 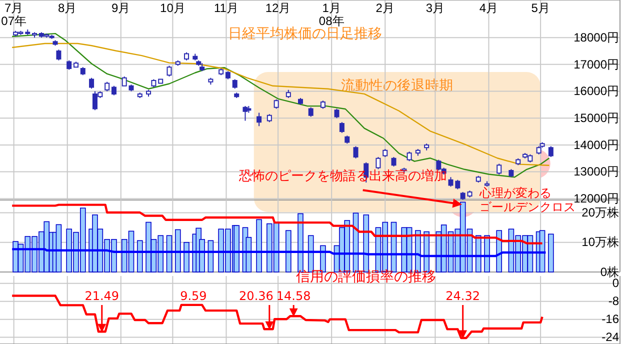 What do you see at coordinates (596, 199) in the screenshot?
I see `y-tick-label: 12000円` at bounding box center [596, 199].